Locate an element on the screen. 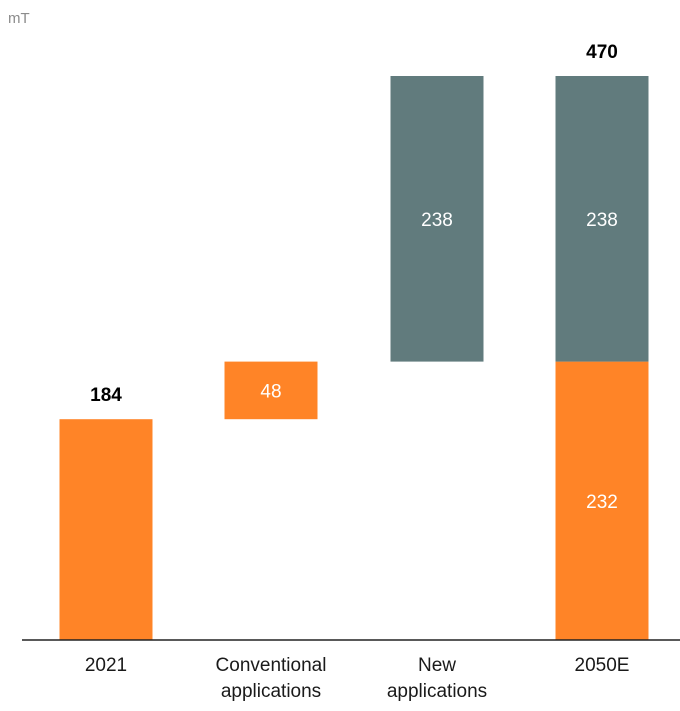 The height and width of the screenshot is (711, 680). bar-value-label-1: 48 is located at coordinates (270, 391).